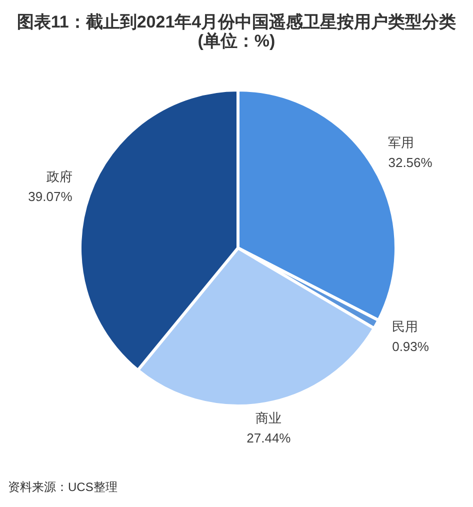 The width and height of the screenshot is (473, 507). Describe the element at coordinates (236, 22) in the screenshot. I see `title: 图表11：截止到2021年4月份中国遥感卫星按用户类型分类` at that location.